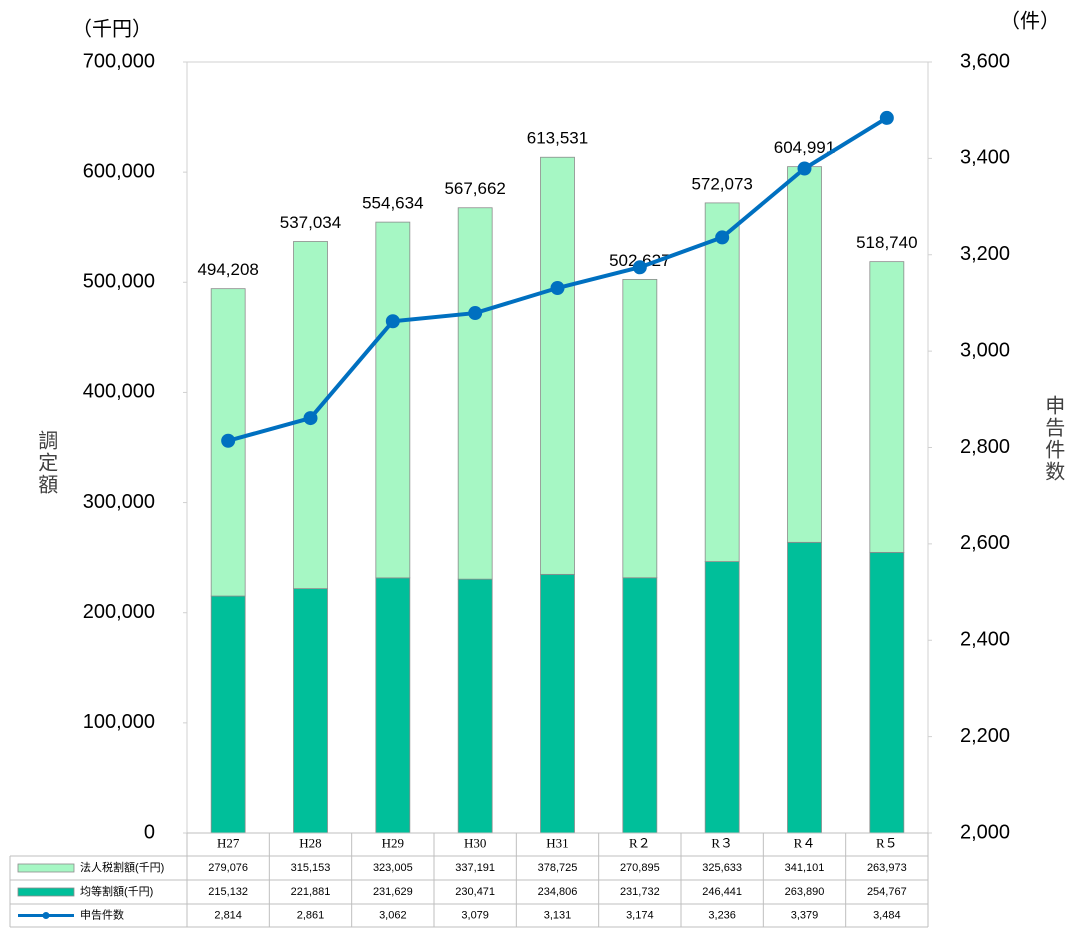  I want to click on table-cell: 215,132, so click(228, 892).